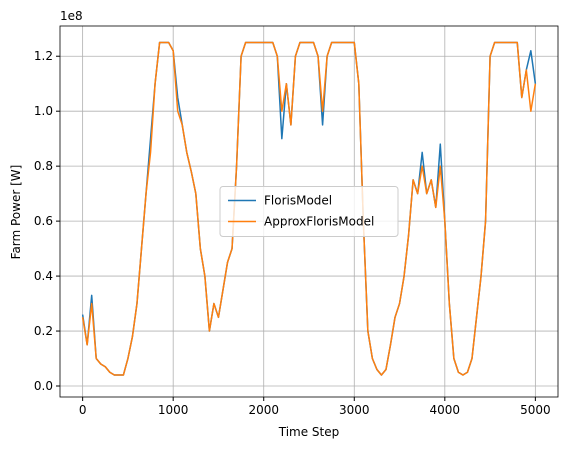 The height and width of the screenshot is (452, 567). What do you see at coordinates (309, 432) in the screenshot?
I see `x-axis-label: Time Step` at bounding box center [309, 432].